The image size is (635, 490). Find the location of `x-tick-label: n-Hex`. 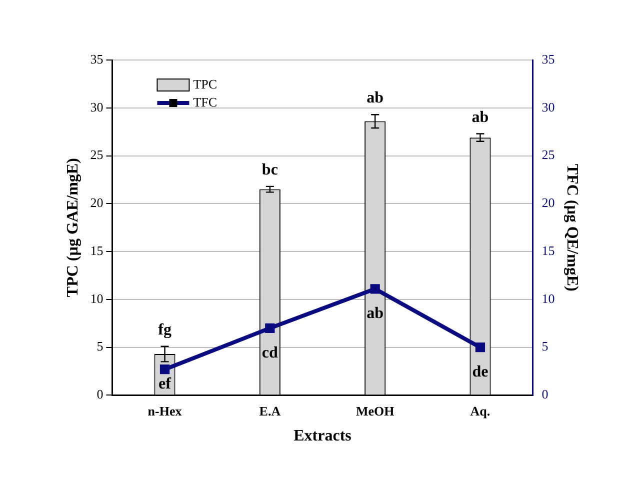

x-tick-label: n-Hex is located at coordinates (165, 410).